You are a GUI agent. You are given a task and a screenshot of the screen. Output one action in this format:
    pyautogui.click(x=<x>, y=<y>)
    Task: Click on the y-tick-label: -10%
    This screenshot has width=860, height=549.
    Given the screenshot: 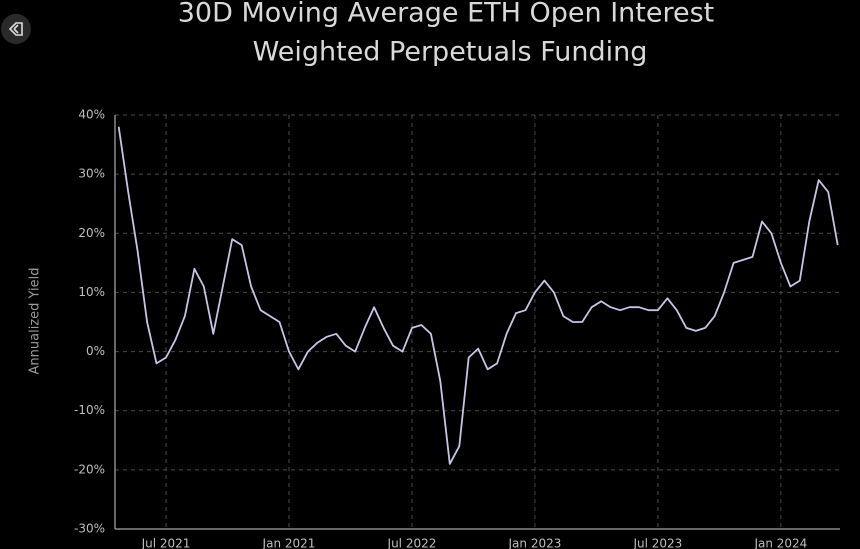 What is the action you would take?
    pyautogui.click(x=89, y=410)
    